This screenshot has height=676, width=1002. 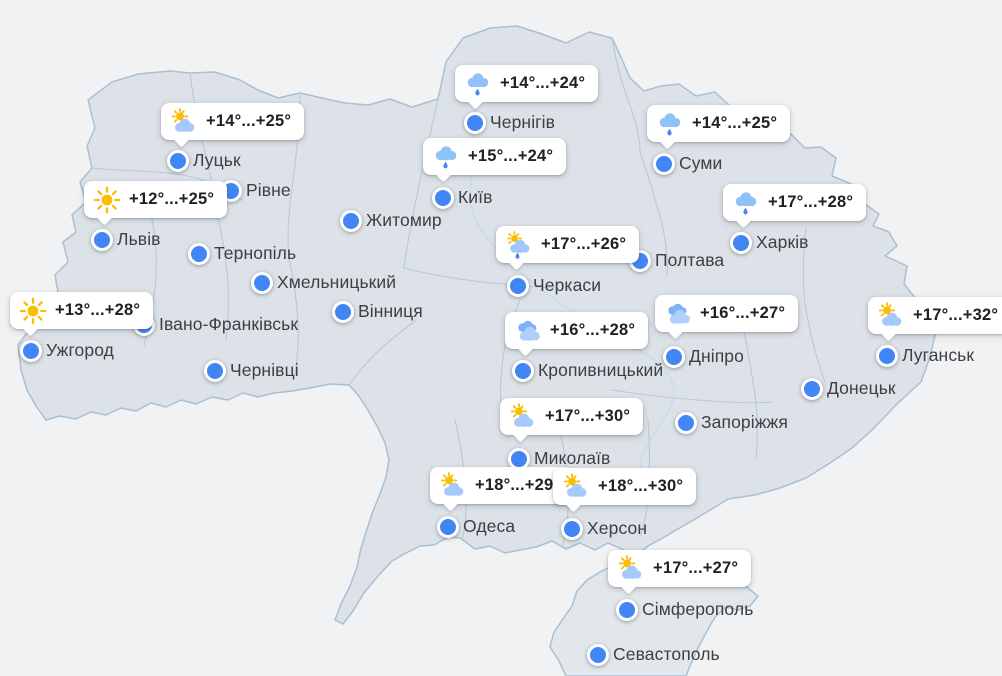 I want to click on temp-range: +14°...+24°, so click(x=543, y=83).